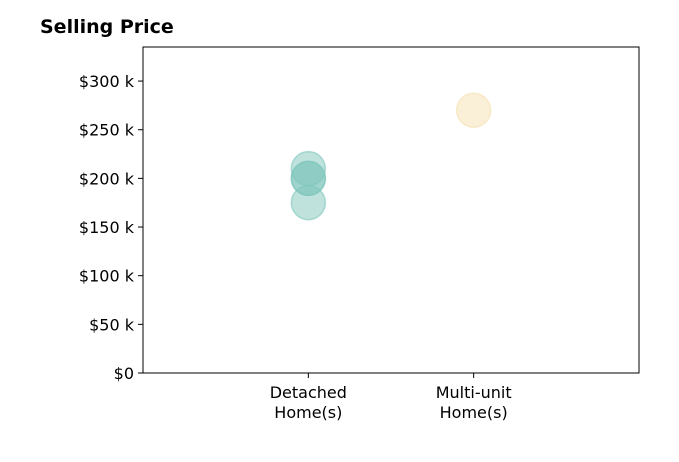  I want to click on y-axis-ticks: $0 $50 k $100 k $150 k $200 k $250 k $300 k, so click(111, 227).